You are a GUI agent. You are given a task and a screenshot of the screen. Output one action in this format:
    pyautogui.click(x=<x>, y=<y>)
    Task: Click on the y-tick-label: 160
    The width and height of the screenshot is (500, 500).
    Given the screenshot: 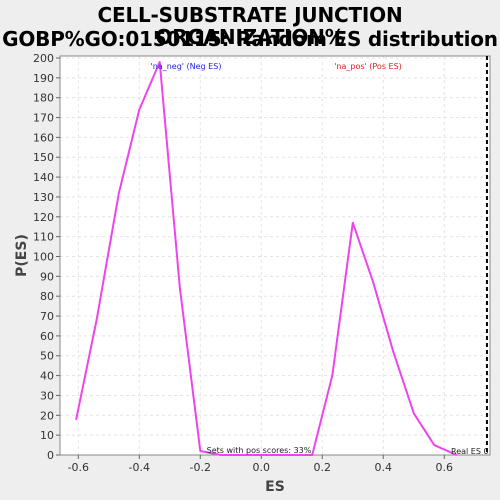 What is the action you would take?
    pyautogui.click(x=43, y=137)
    